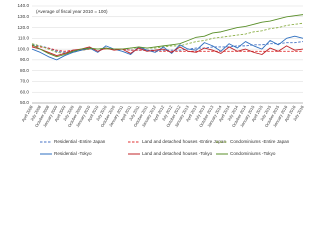  What do you see at coordinates (24, 48) in the screenshot?
I see `y-tick-label: 100.0` at bounding box center [24, 48].